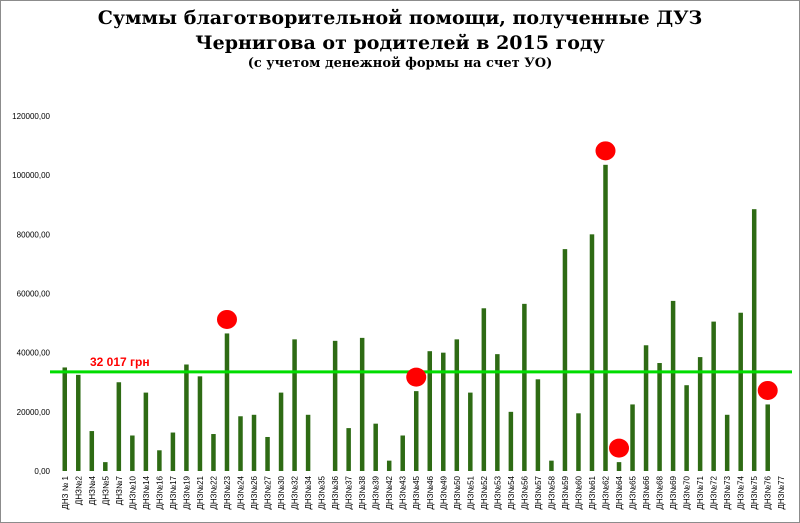 The width and height of the screenshot is (800, 523). I want to click on average-line-label: 32 017 грн, so click(120, 362).